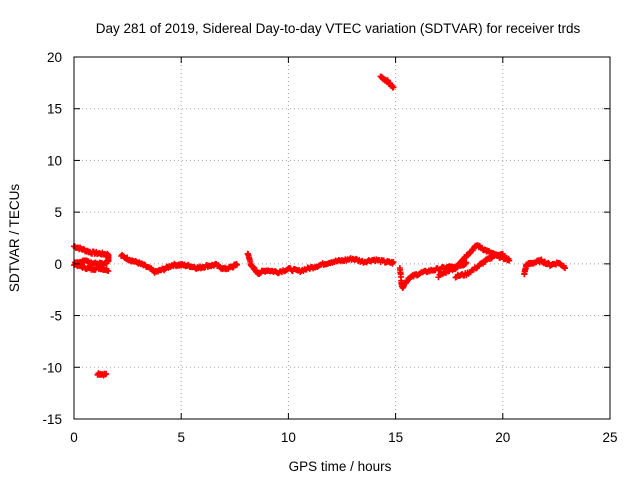 This screenshot has height=480, width=640. What do you see at coordinates (288, 437) in the screenshot?
I see `x-tick-label: 10` at bounding box center [288, 437].